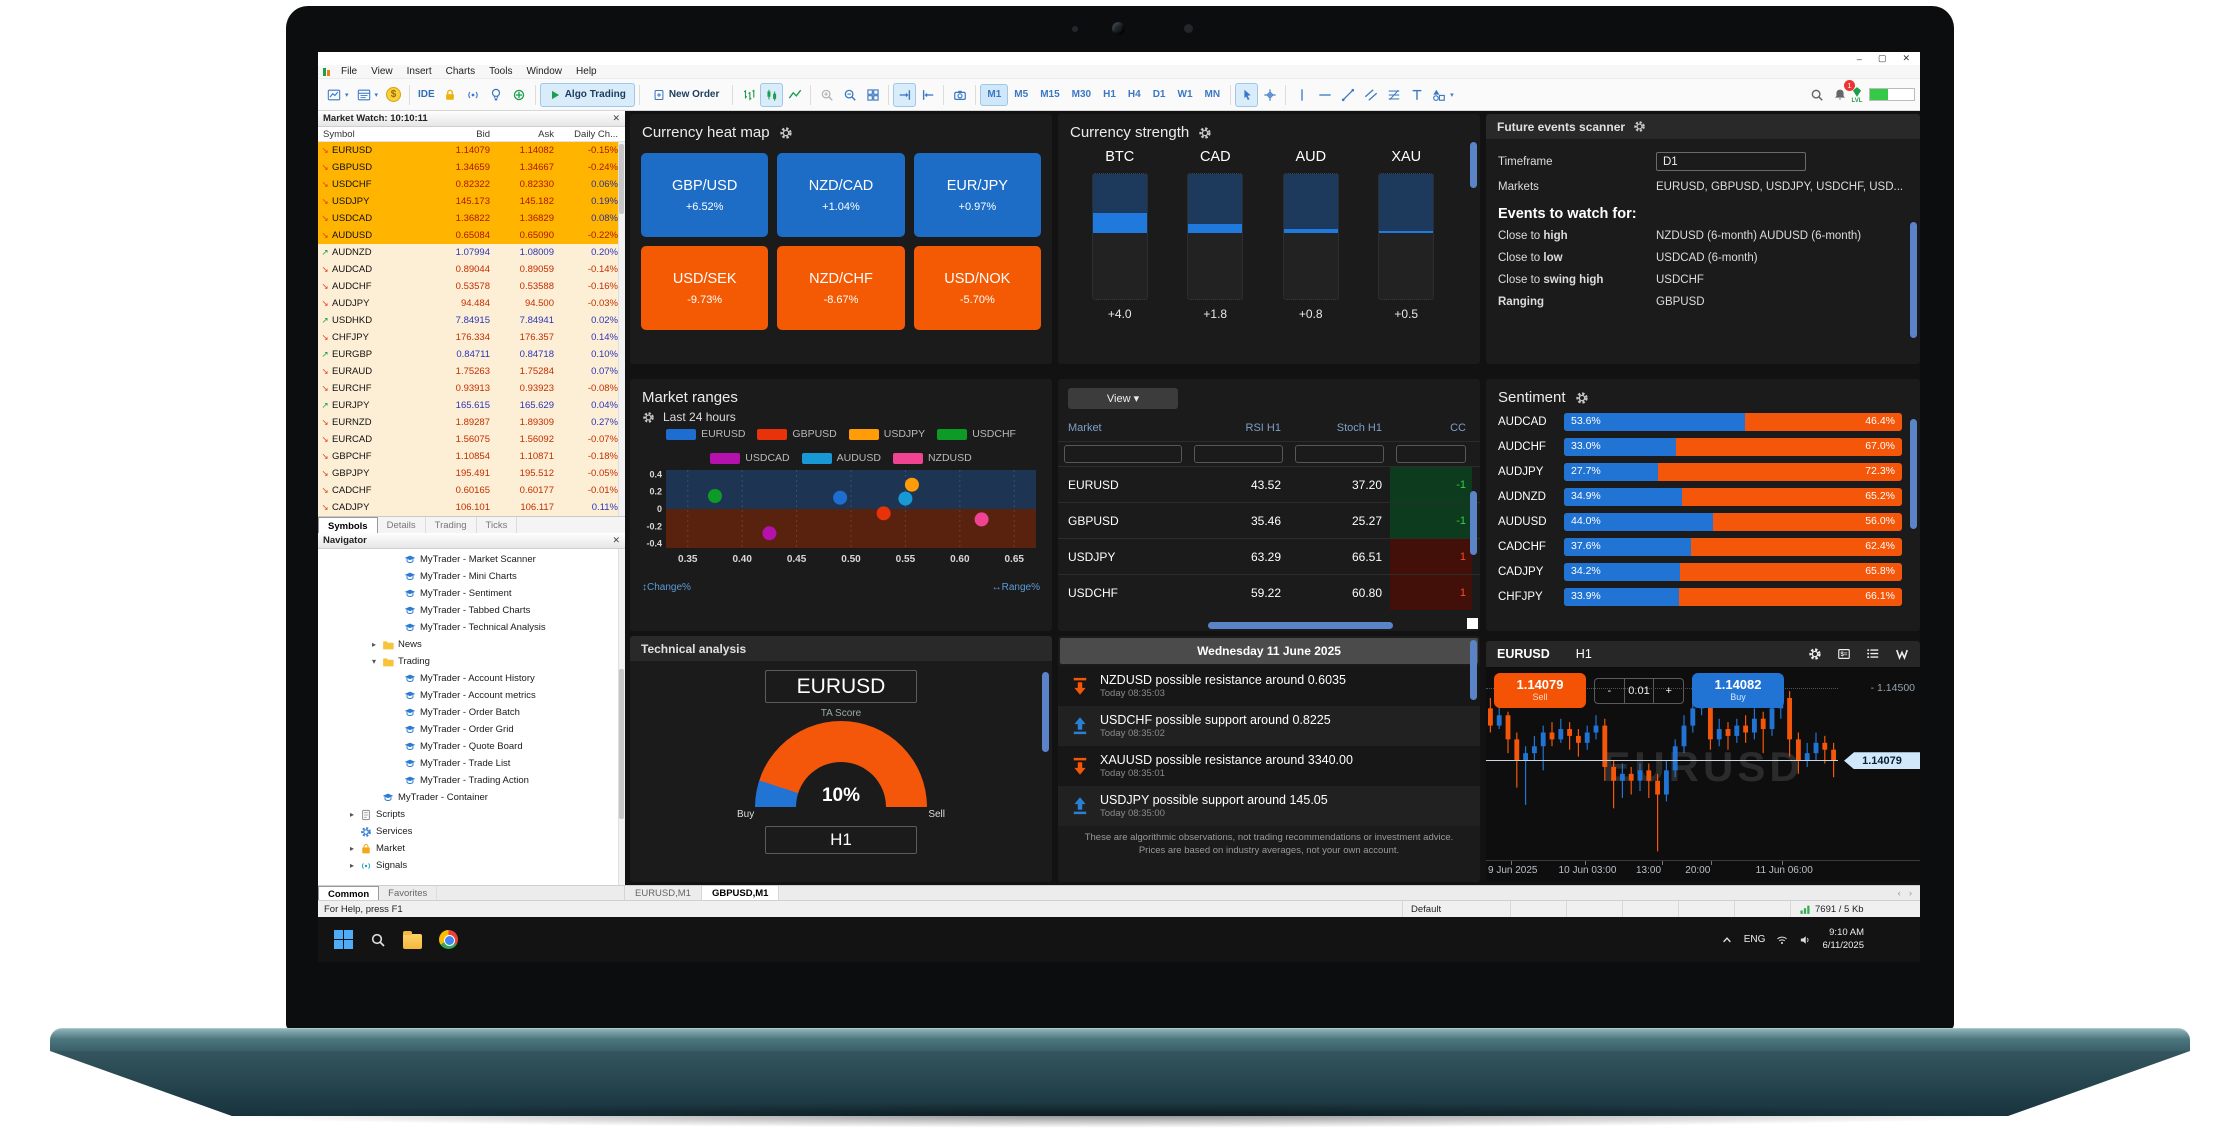 Image resolution: width=2240 pixels, height=1128 pixels. I want to click on zoom-out-button, so click(849, 95).